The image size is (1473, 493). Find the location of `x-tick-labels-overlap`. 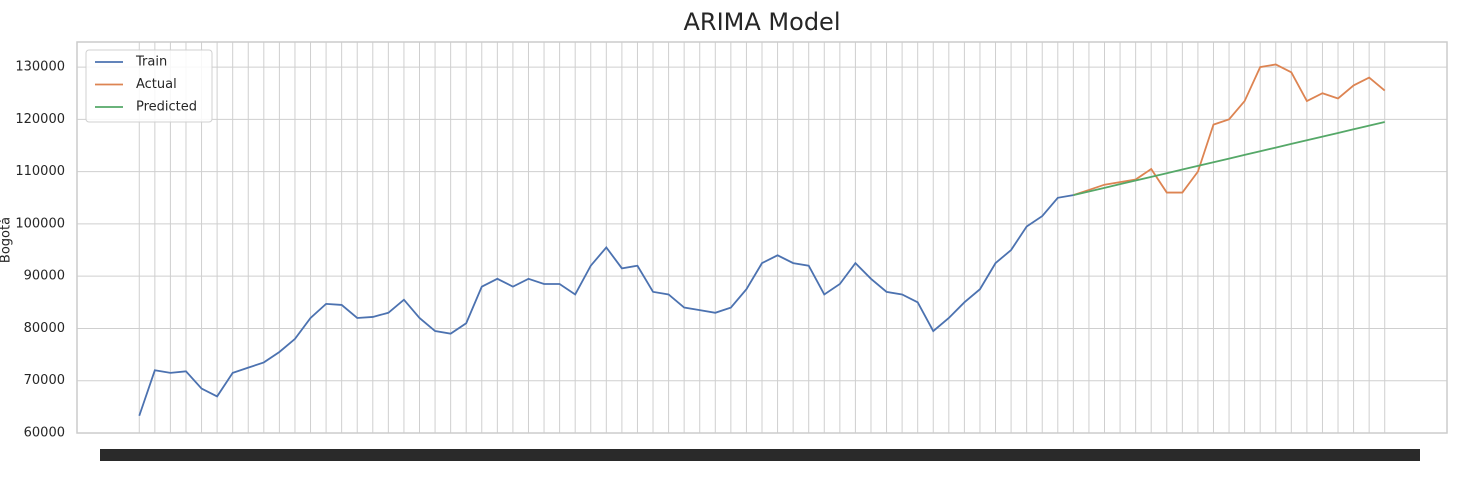

x-tick-labels-overlap is located at coordinates (760, 455).